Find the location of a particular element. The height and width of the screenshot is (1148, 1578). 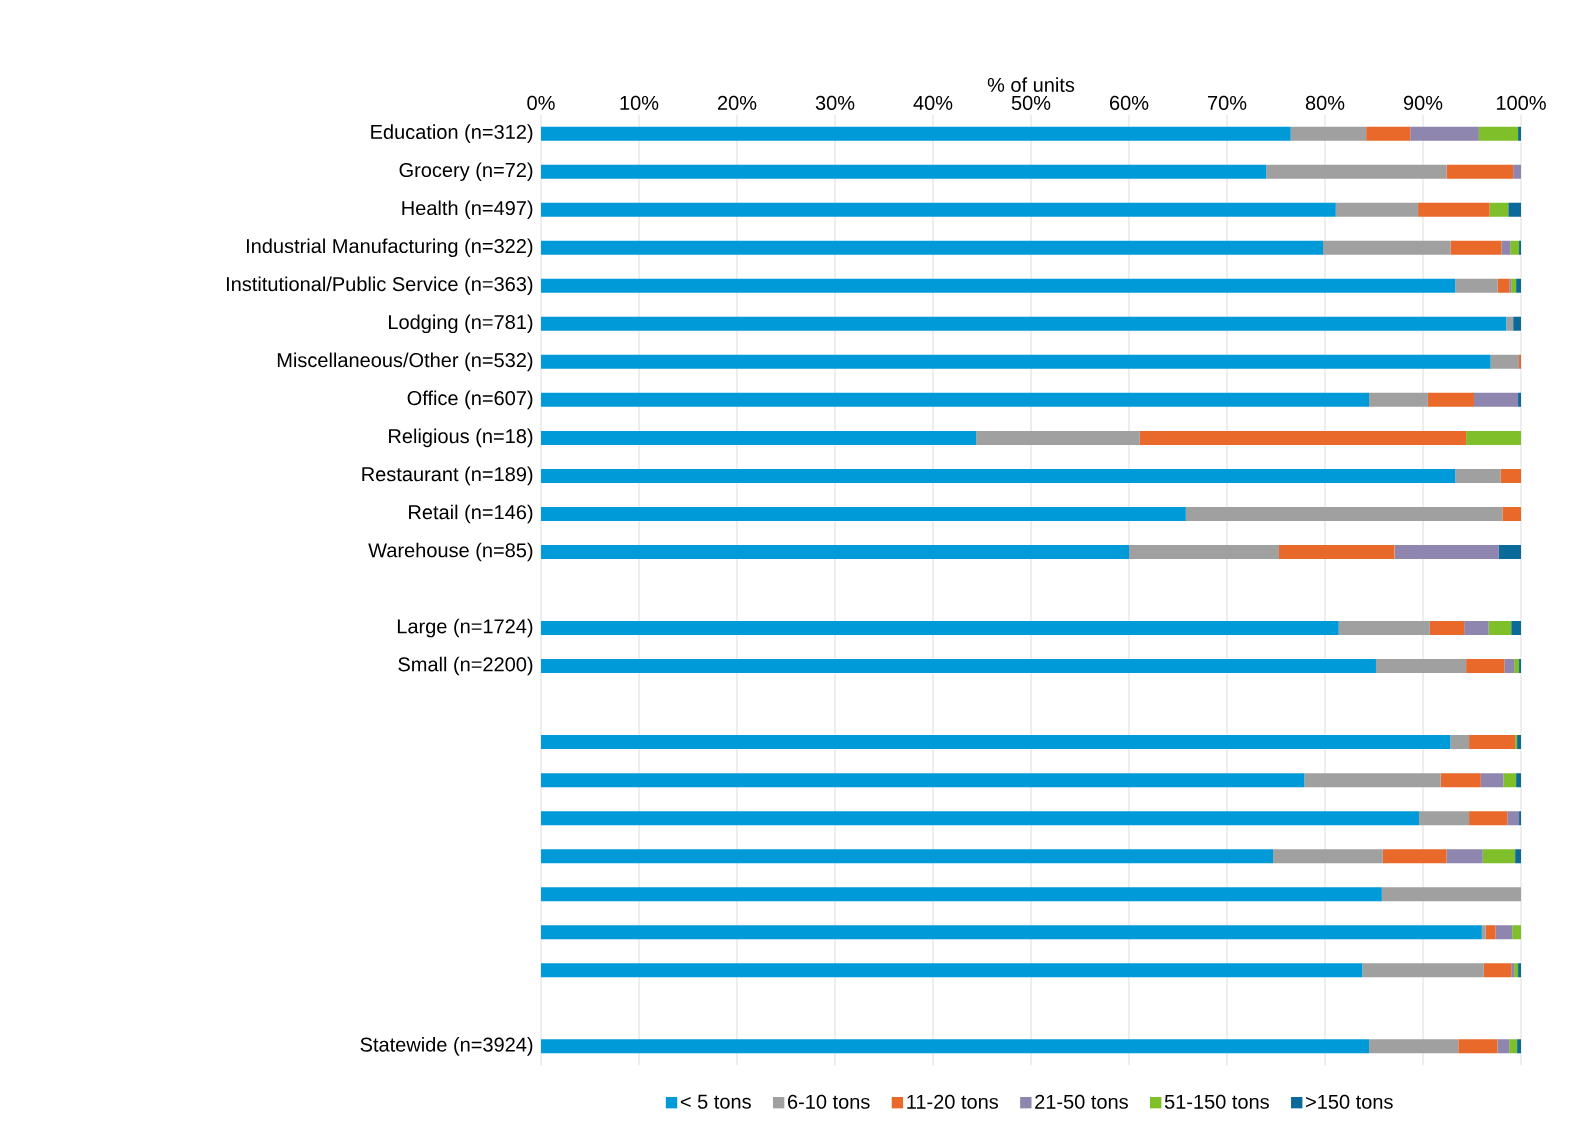

y-tick-label: Statewide (n=3924) is located at coordinates (446, 1046).